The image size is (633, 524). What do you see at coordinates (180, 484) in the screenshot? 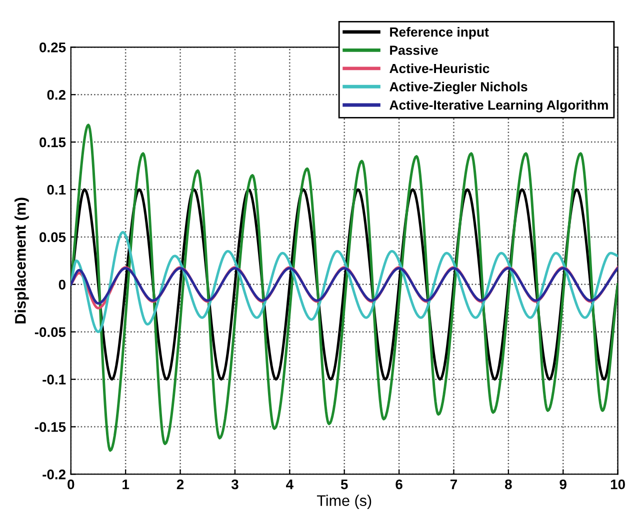
I see `x-tick-label: 2` at bounding box center [180, 484].